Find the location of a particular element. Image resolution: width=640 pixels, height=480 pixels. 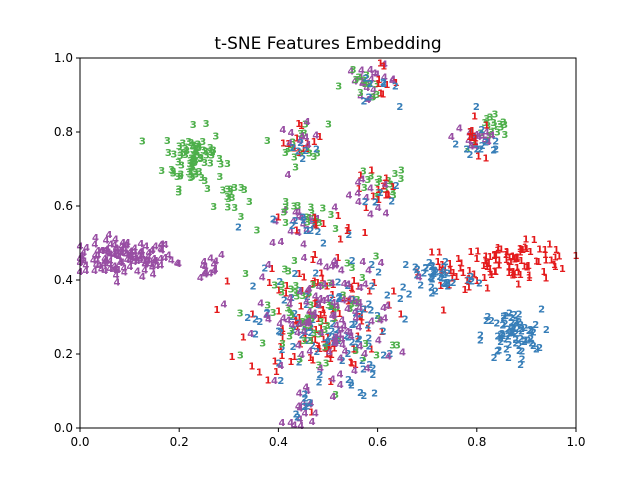

x-tick-label: 0.4 is located at coordinates (278, 442).